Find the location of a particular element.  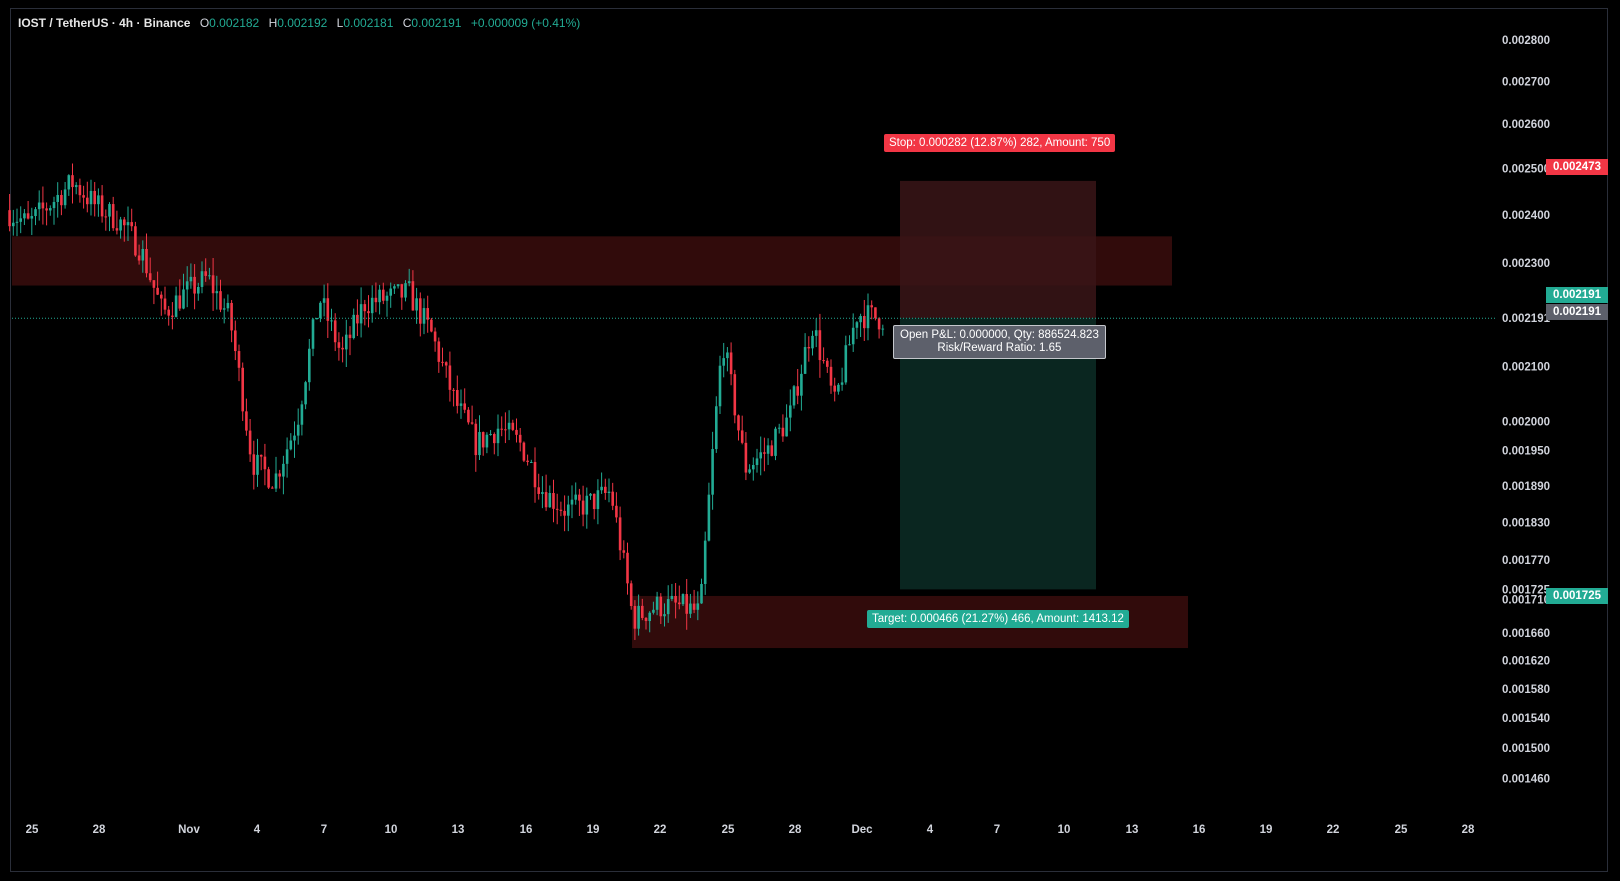

price-tick-label: 0.001620 is located at coordinates (1526, 662).